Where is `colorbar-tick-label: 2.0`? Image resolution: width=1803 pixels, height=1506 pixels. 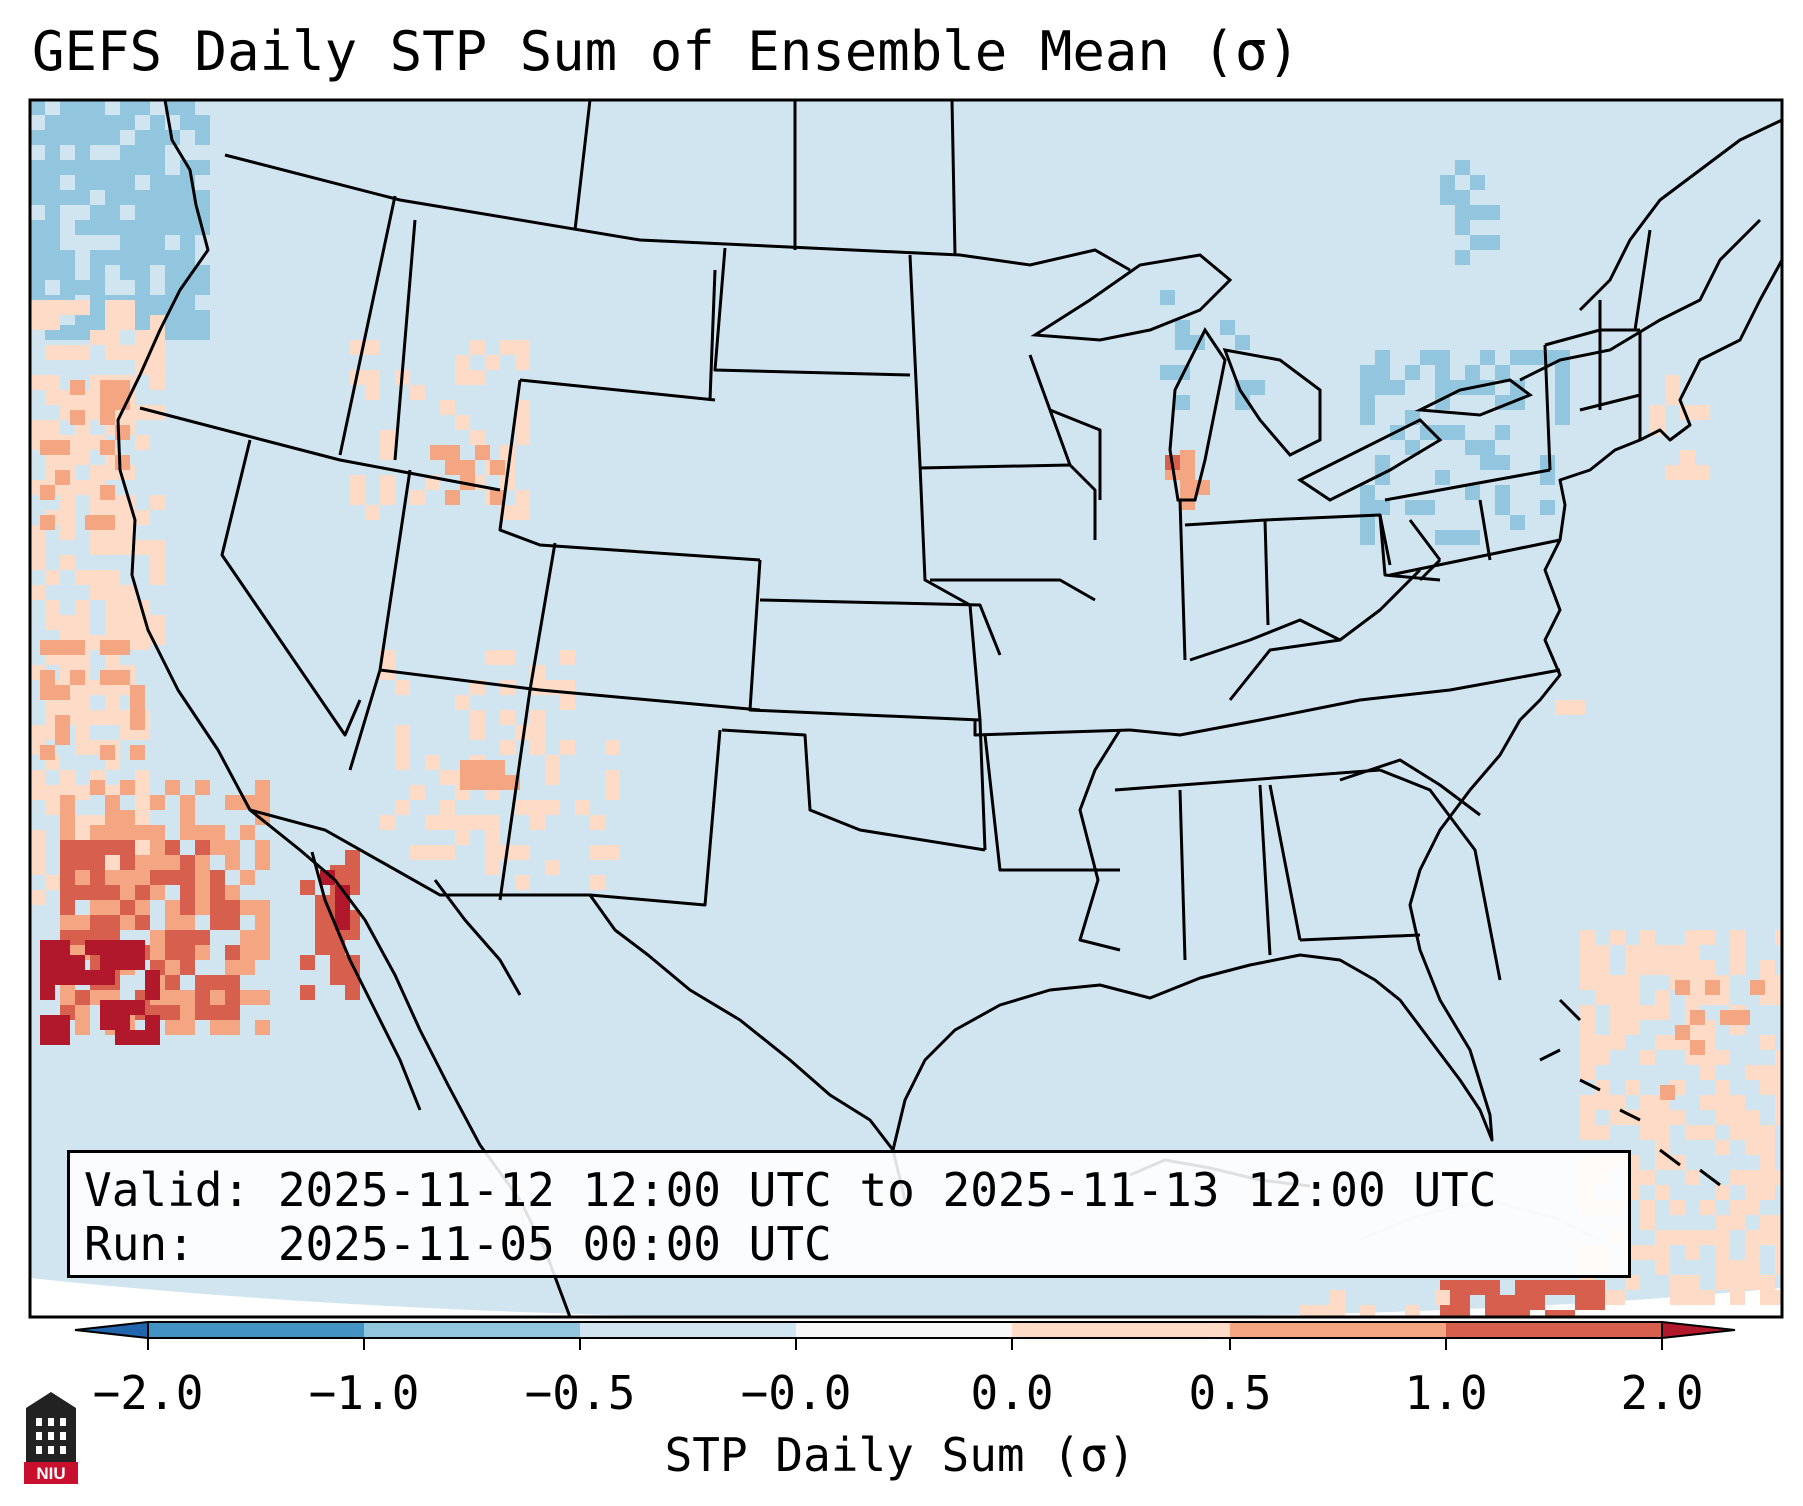
colorbar-tick-label: 2.0 is located at coordinates (1662, 1393).